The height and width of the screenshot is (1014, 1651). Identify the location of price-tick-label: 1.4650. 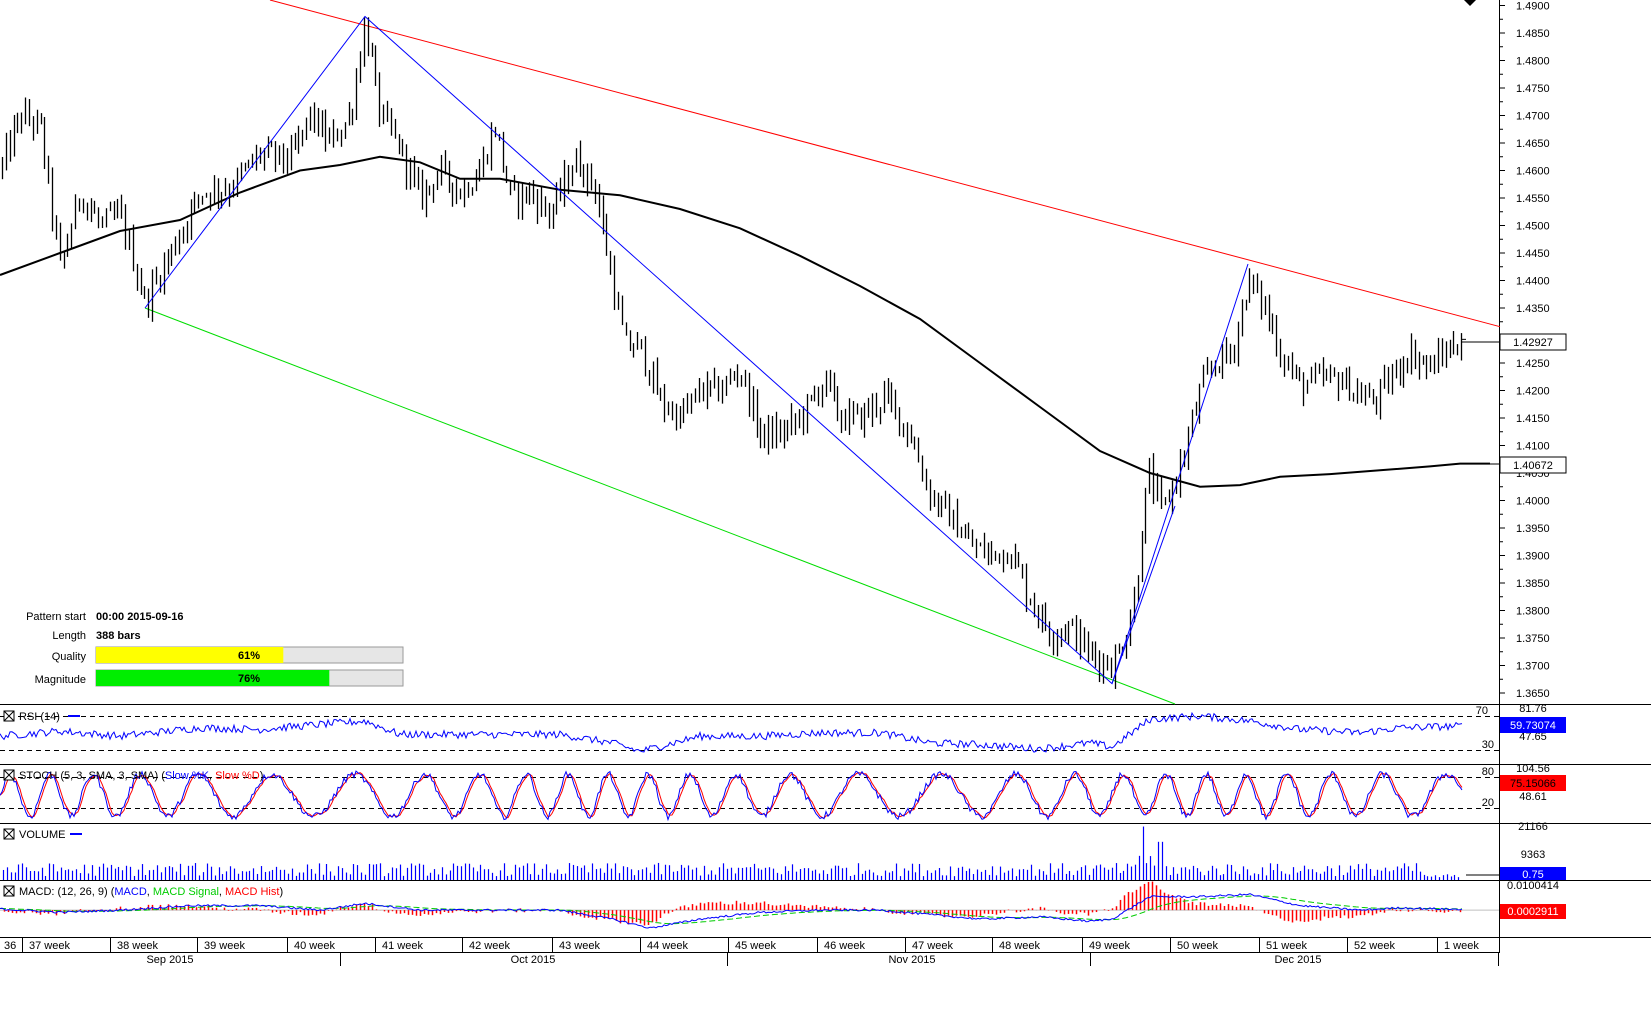
(1533, 144).